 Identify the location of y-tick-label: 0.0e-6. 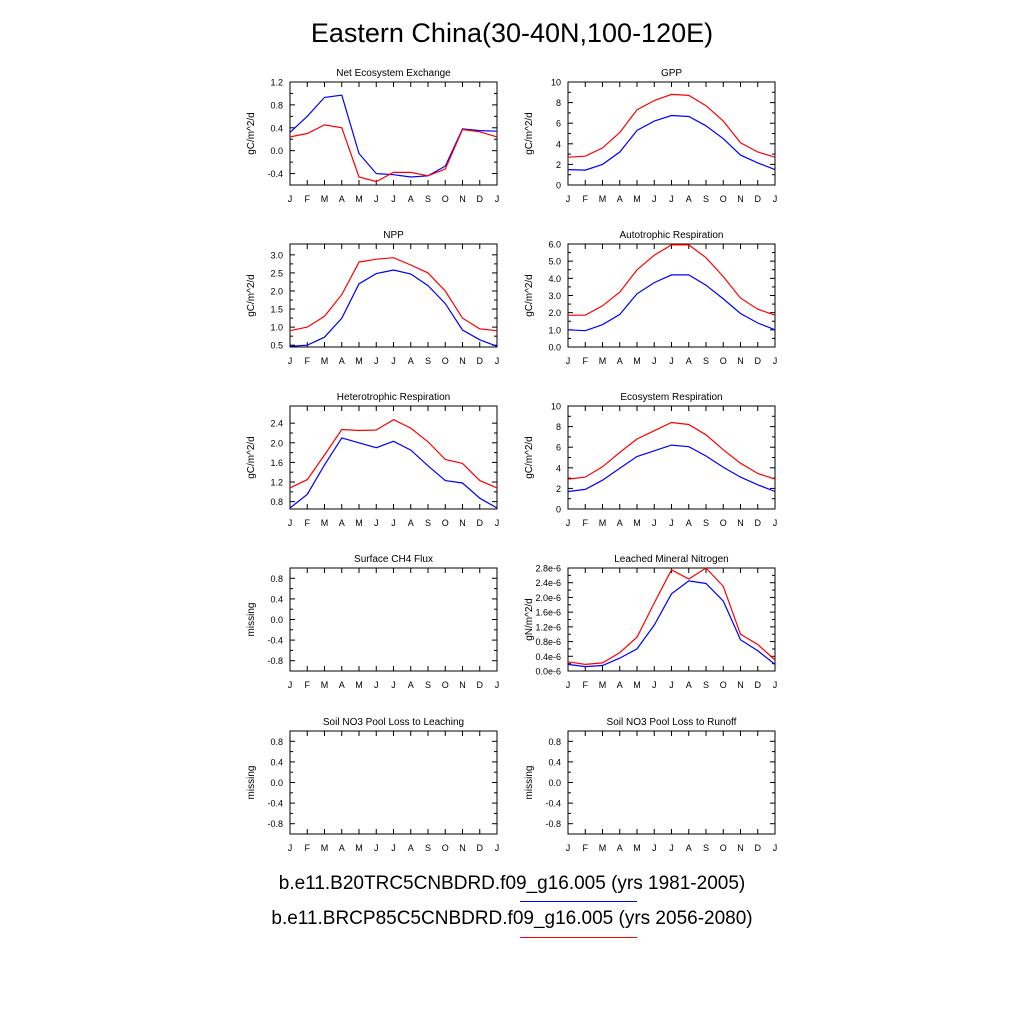
(548, 672).